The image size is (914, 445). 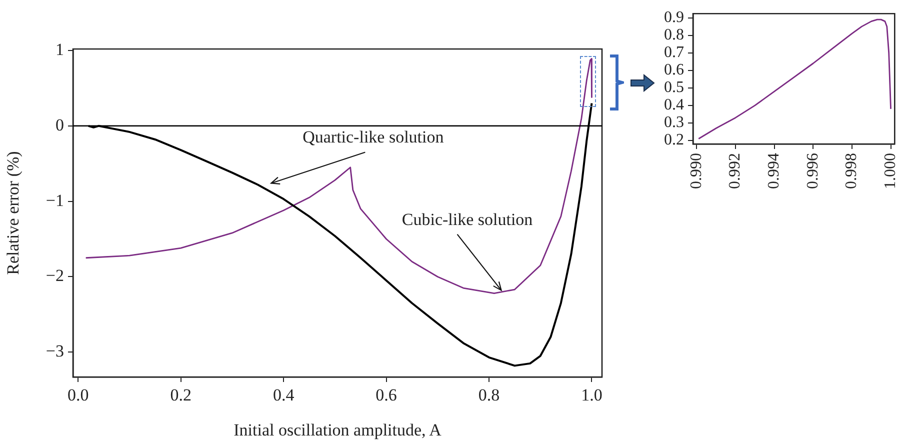 I want to click on y-tick-label: 0.7, so click(x=674, y=53).